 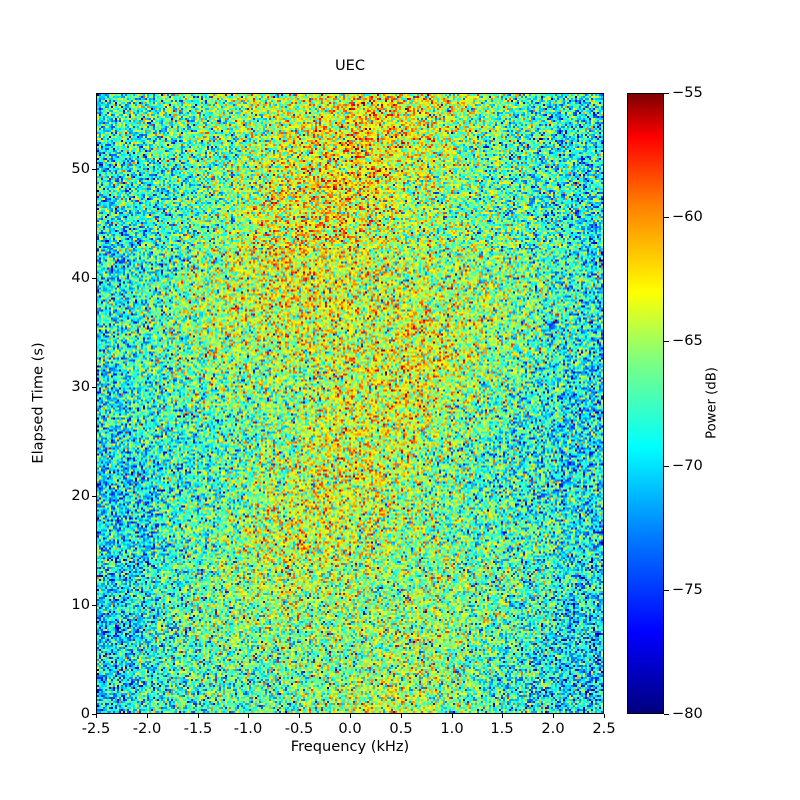 I want to click on x-tick-label: 2.5, so click(x=604, y=728).